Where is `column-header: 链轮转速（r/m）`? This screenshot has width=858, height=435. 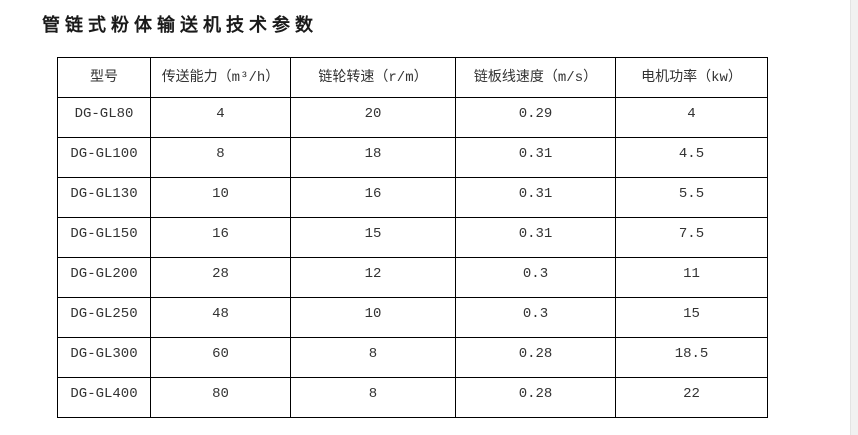
column-header: 链轮转速（r/m） is located at coordinates (373, 77).